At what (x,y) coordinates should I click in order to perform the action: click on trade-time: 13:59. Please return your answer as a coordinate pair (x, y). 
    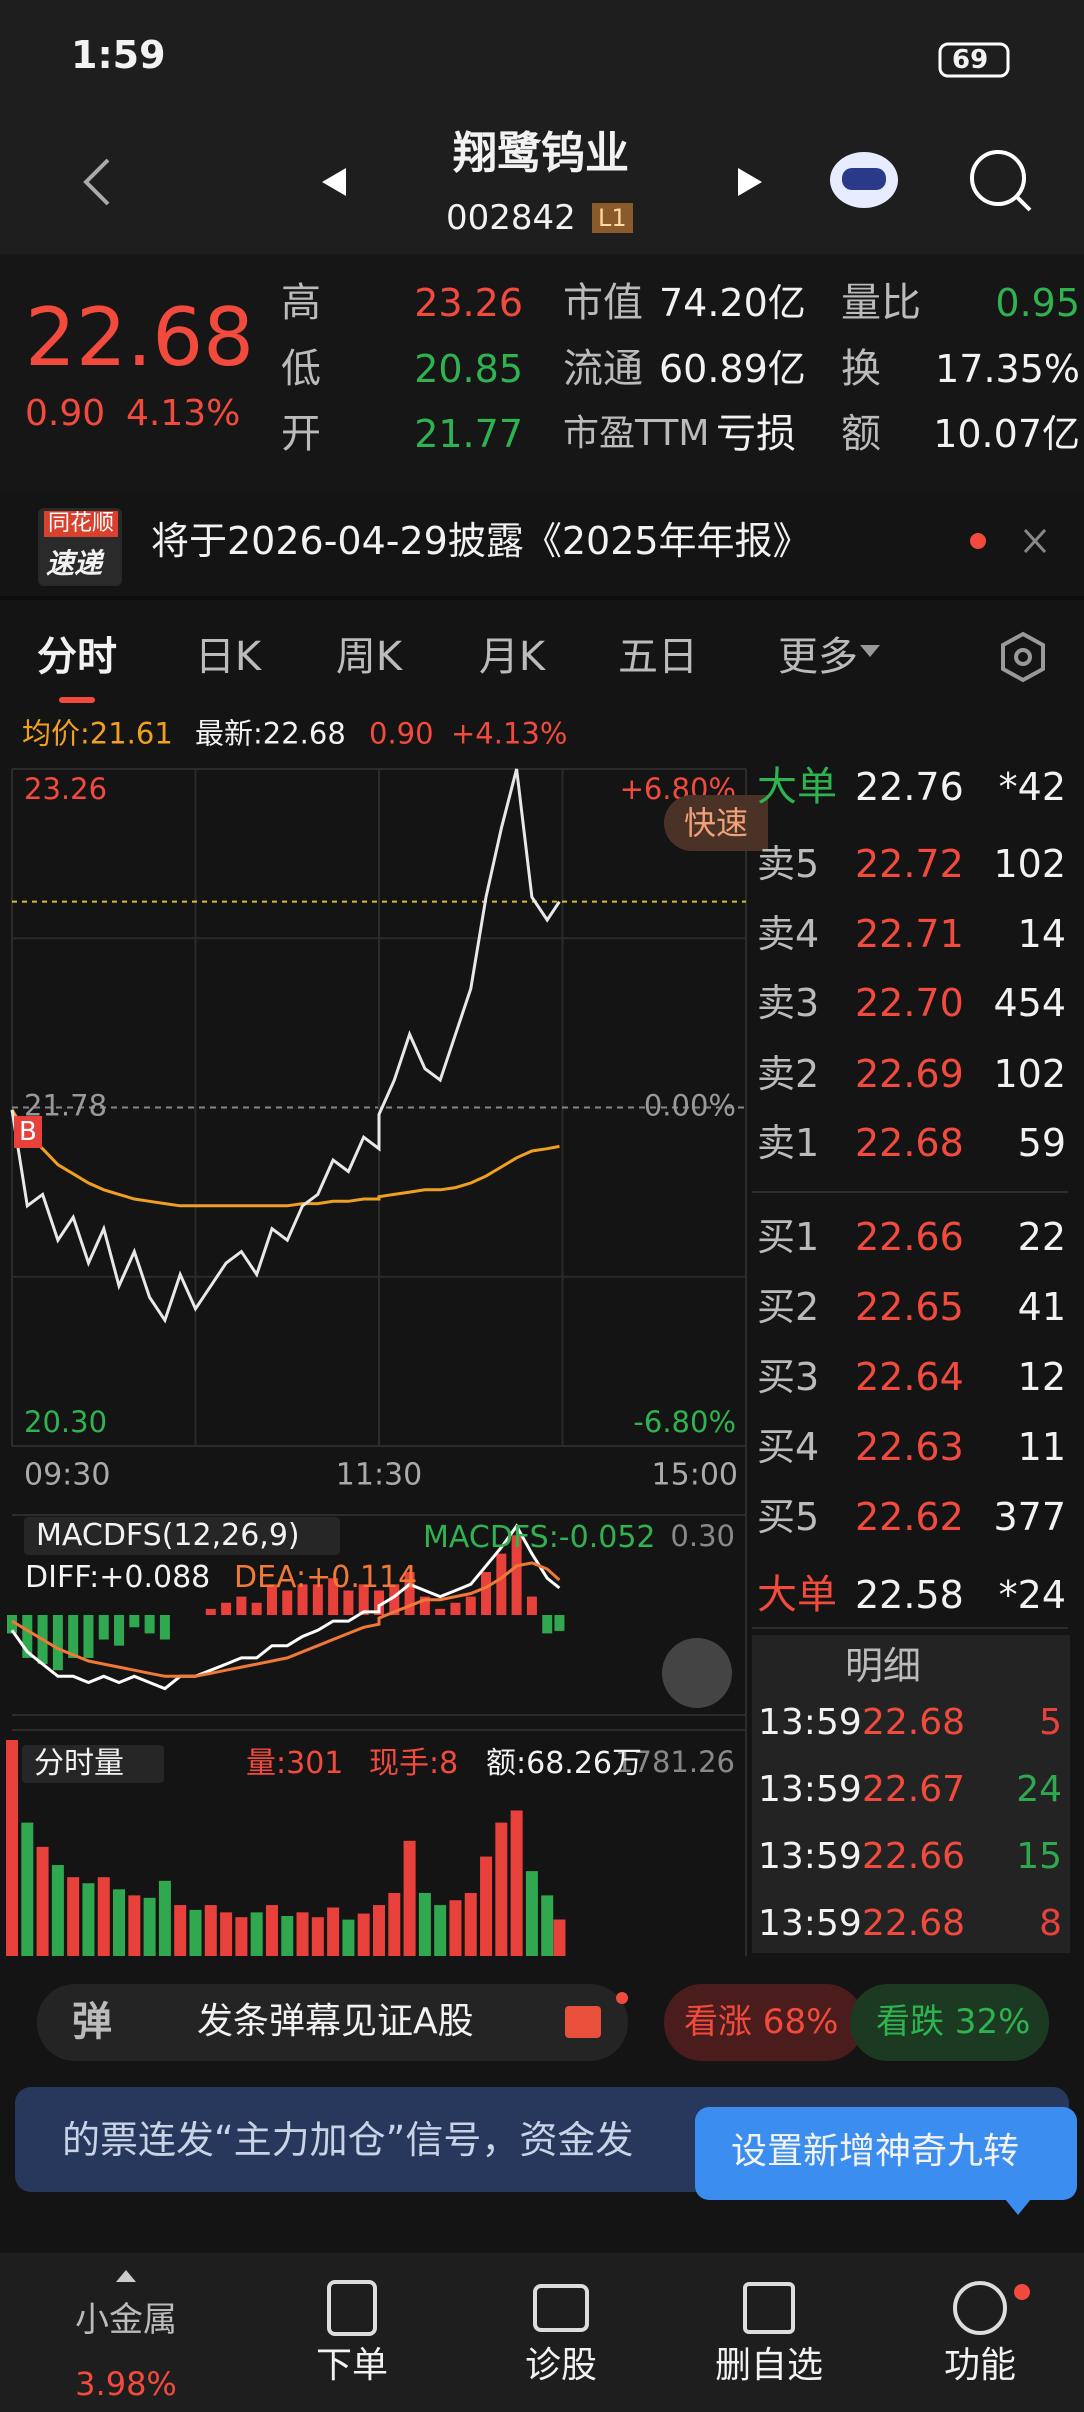
    Looking at the image, I should click on (810, 1923).